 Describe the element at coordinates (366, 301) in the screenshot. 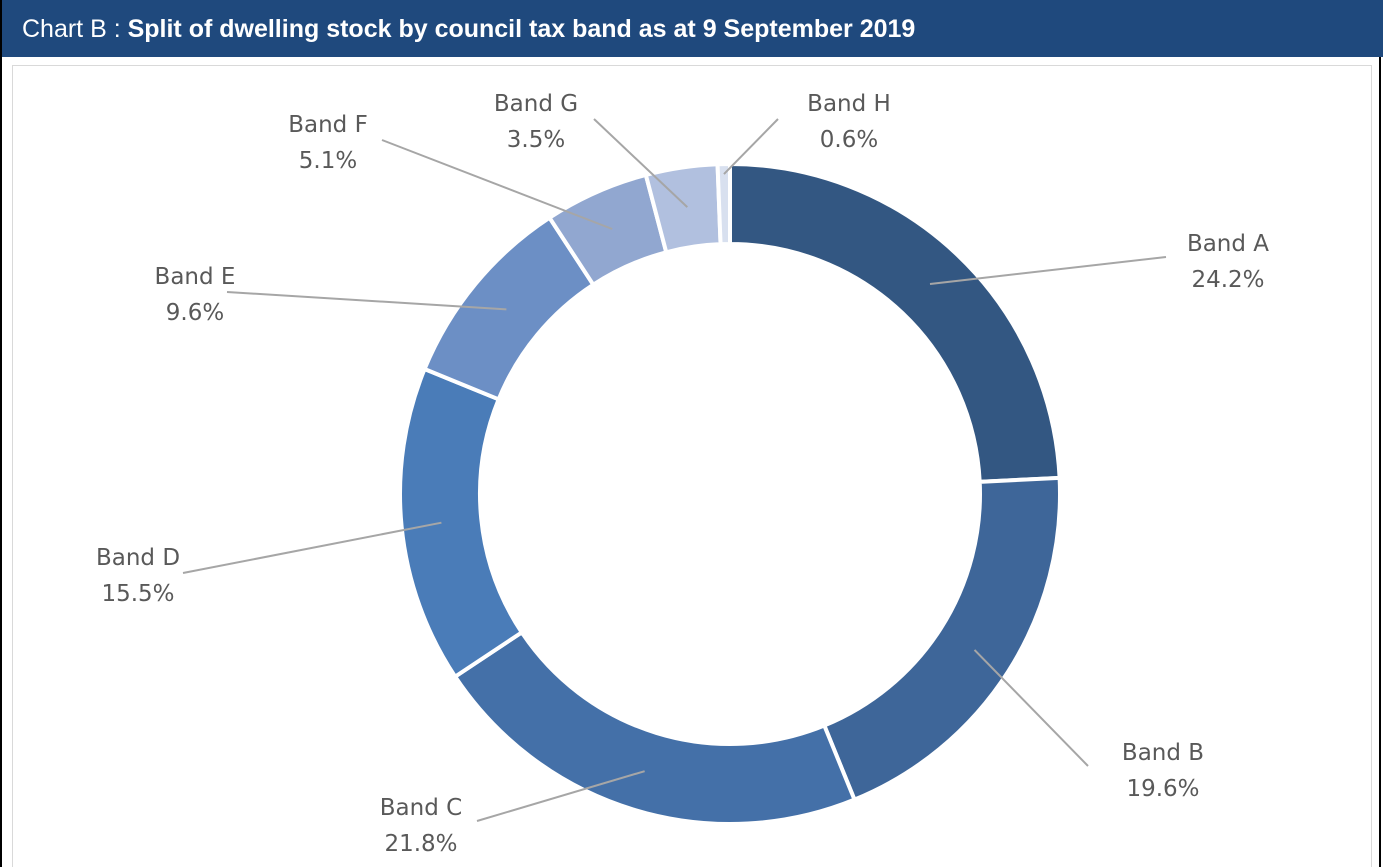

I see `leader-line-band-e` at that location.